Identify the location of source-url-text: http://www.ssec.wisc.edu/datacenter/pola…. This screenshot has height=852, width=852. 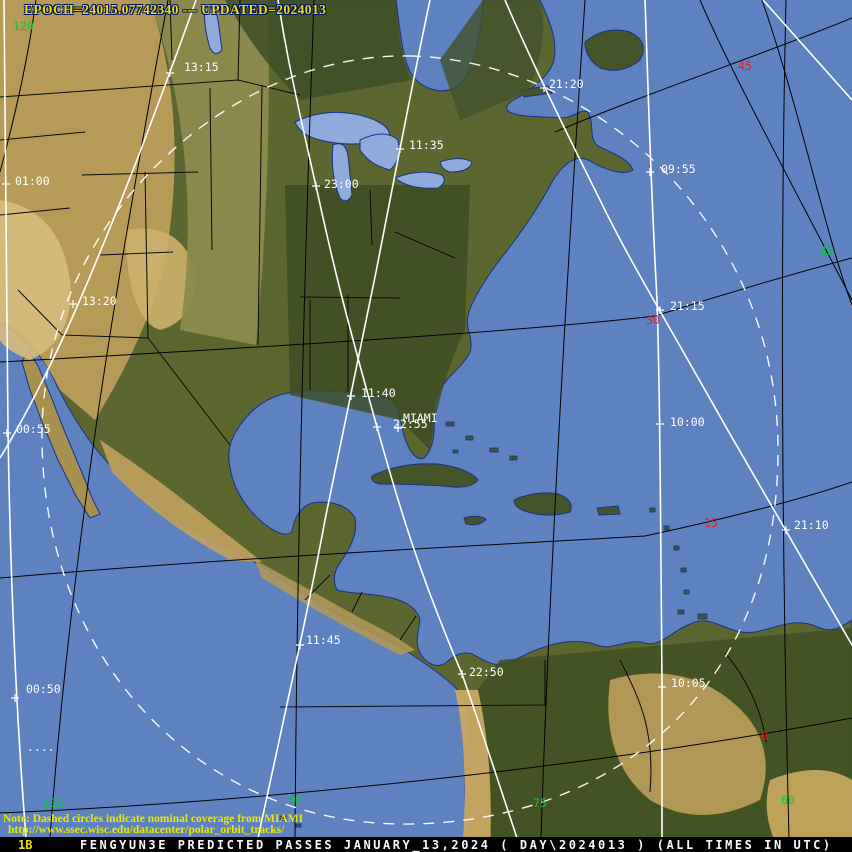
(146, 830).